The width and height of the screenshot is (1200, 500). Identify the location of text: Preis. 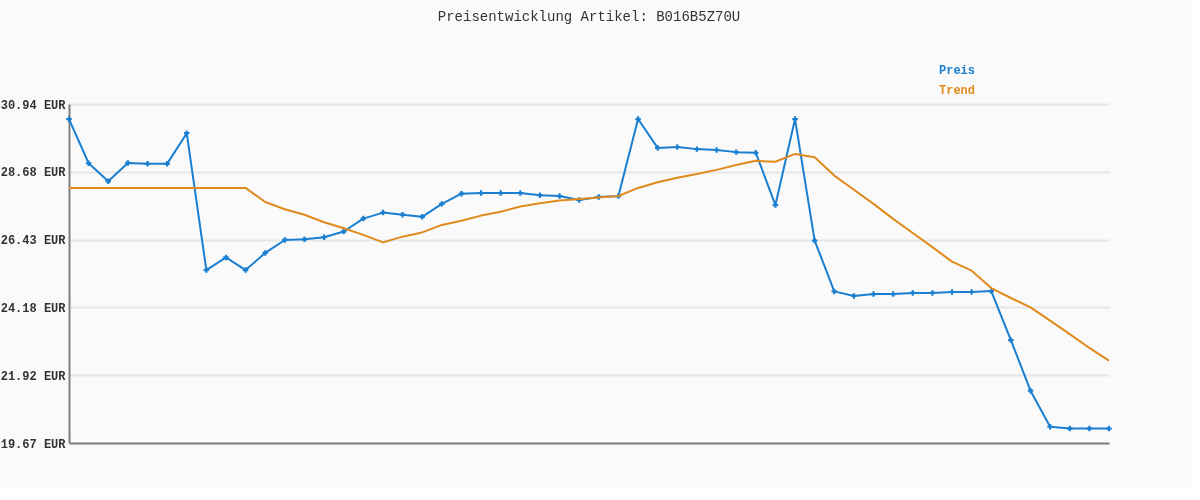
(957, 71).